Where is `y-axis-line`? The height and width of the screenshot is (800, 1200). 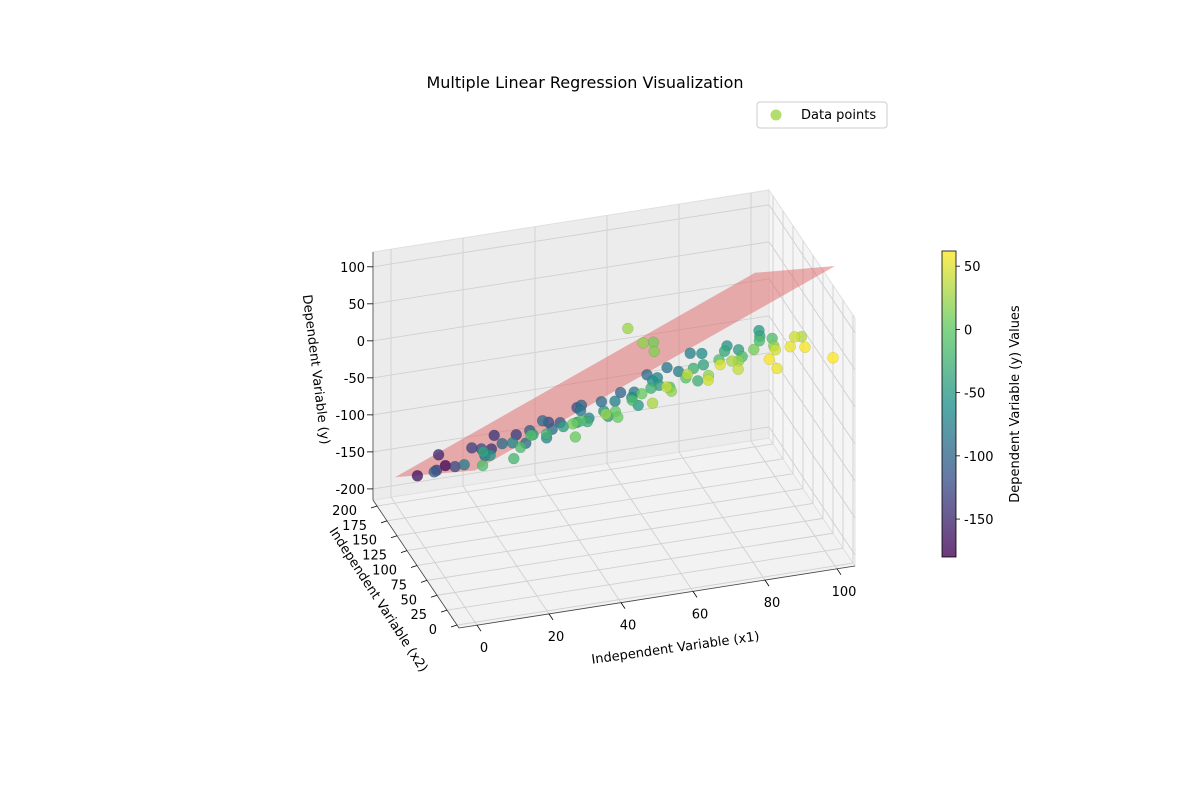
y-axis-line is located at coordinates (416, 564).